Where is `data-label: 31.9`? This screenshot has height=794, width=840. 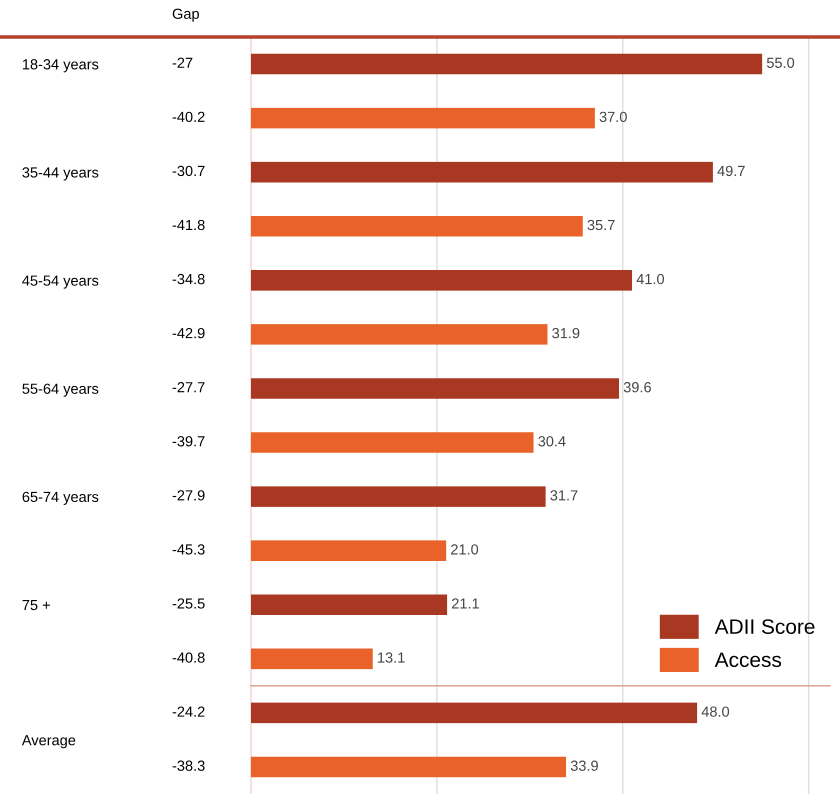
data-label: 31.9 is located at coordinates (566, 333).